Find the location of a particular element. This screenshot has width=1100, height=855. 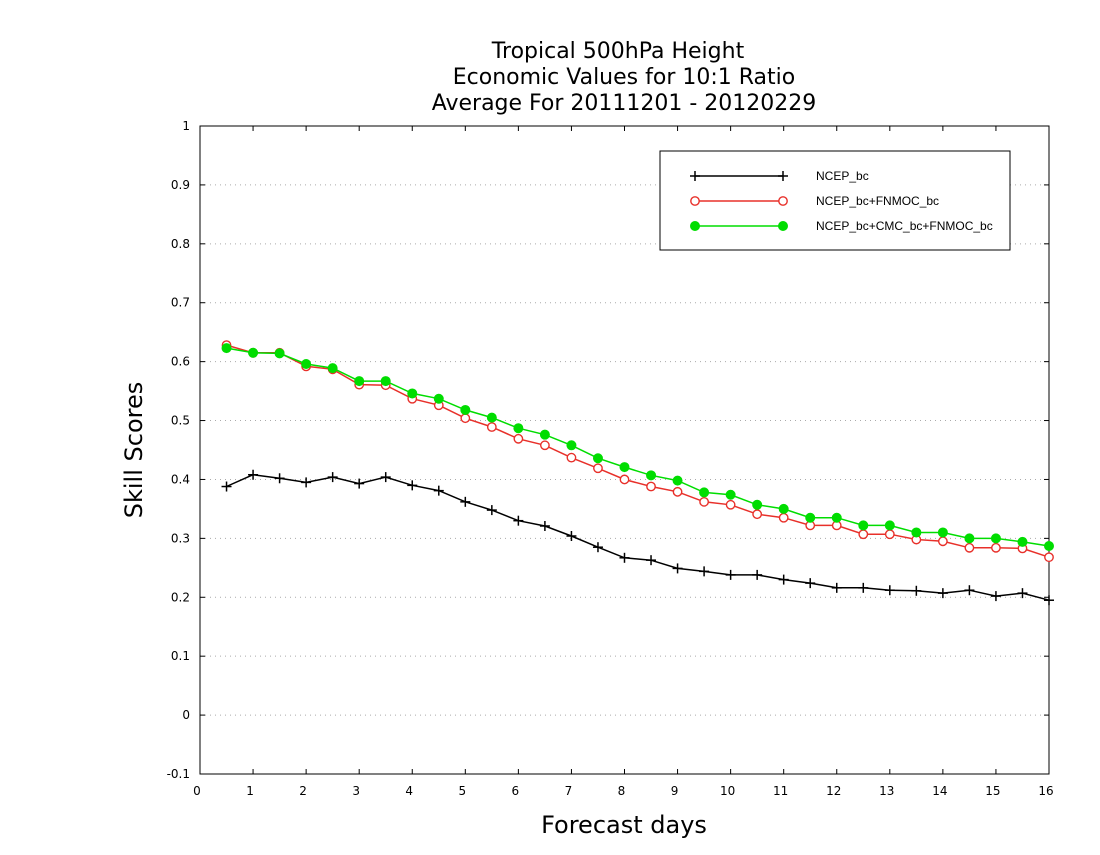

legend-label: NCEP_bc is located at coordinates (842, 176).